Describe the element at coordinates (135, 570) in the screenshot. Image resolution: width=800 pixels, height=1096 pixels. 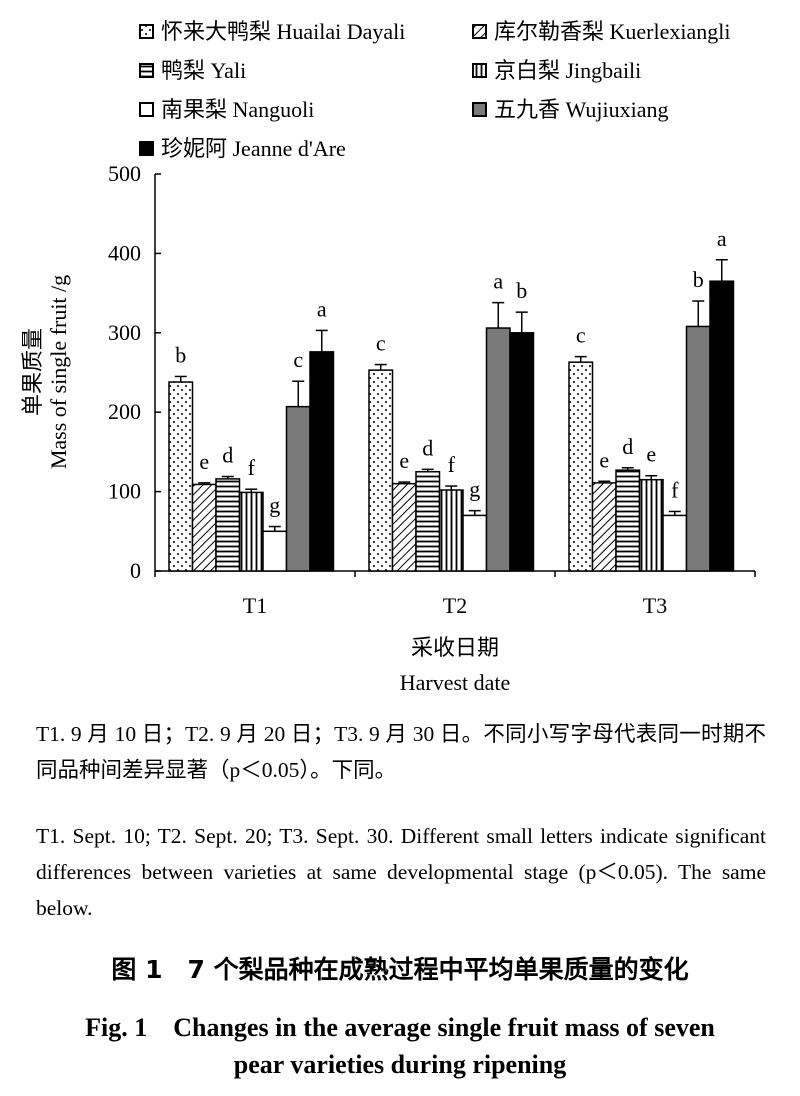
I see `y-tick-label: 0` at that location.